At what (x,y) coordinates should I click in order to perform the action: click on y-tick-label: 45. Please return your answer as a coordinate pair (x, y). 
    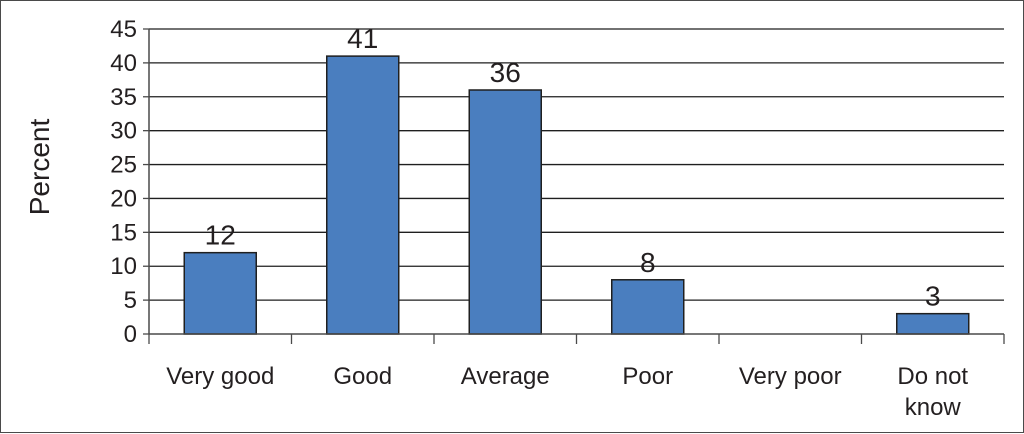
    Looking at the image, I should click on (123, 29).